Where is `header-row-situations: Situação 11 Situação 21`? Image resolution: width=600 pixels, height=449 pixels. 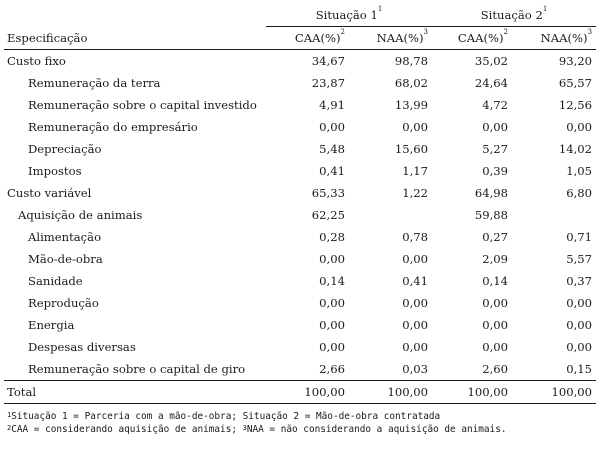 header-row-situations: Situação 11 Situação 21 is located at coordinates (300, 15).